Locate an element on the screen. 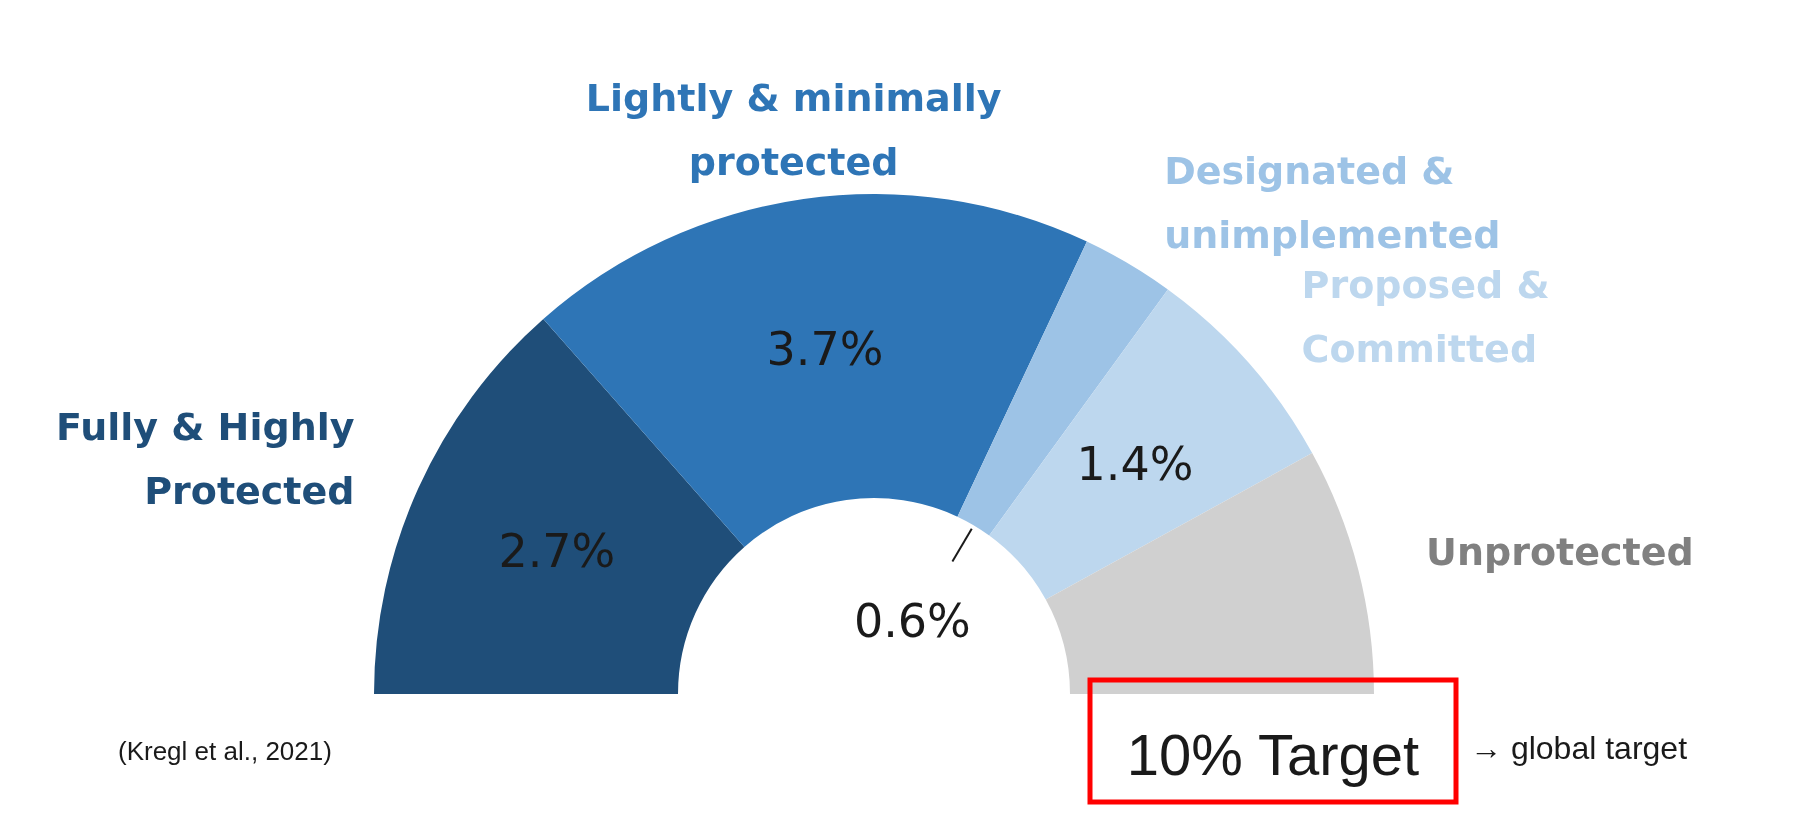 This screenshot has height=818, width=1798. slice-label: Unprotected is located at coordinates (1560, 552).